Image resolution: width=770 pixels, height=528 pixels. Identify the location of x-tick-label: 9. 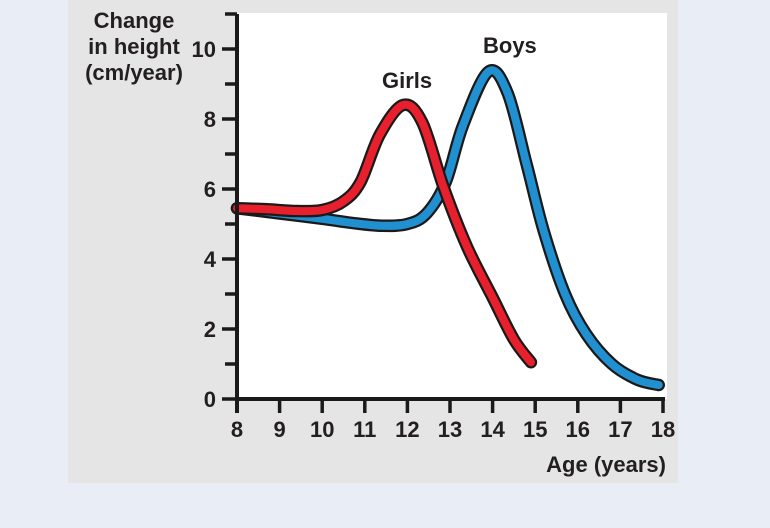
(279, 429).